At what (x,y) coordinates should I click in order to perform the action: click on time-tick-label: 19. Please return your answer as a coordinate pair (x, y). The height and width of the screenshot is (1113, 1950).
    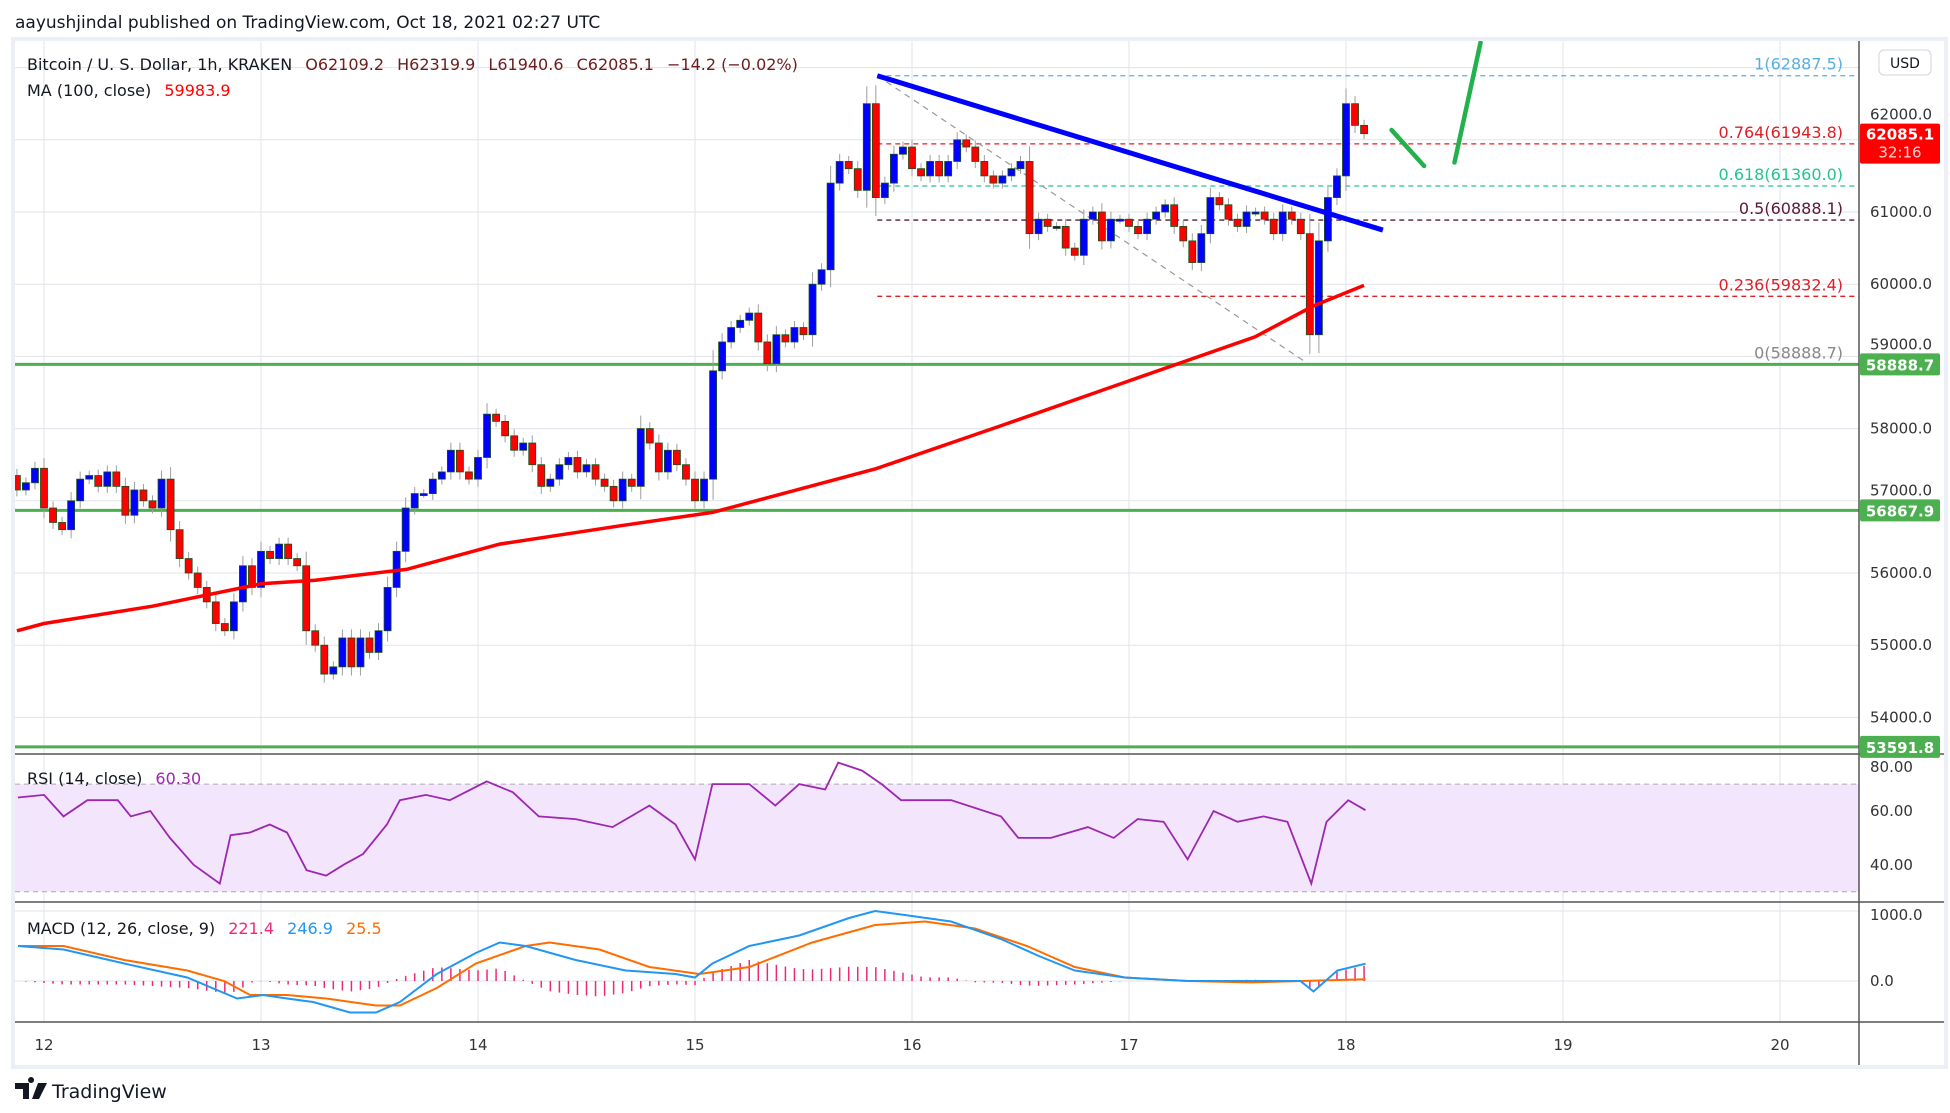
    Looking at the image, I should click on (1562, 1045).